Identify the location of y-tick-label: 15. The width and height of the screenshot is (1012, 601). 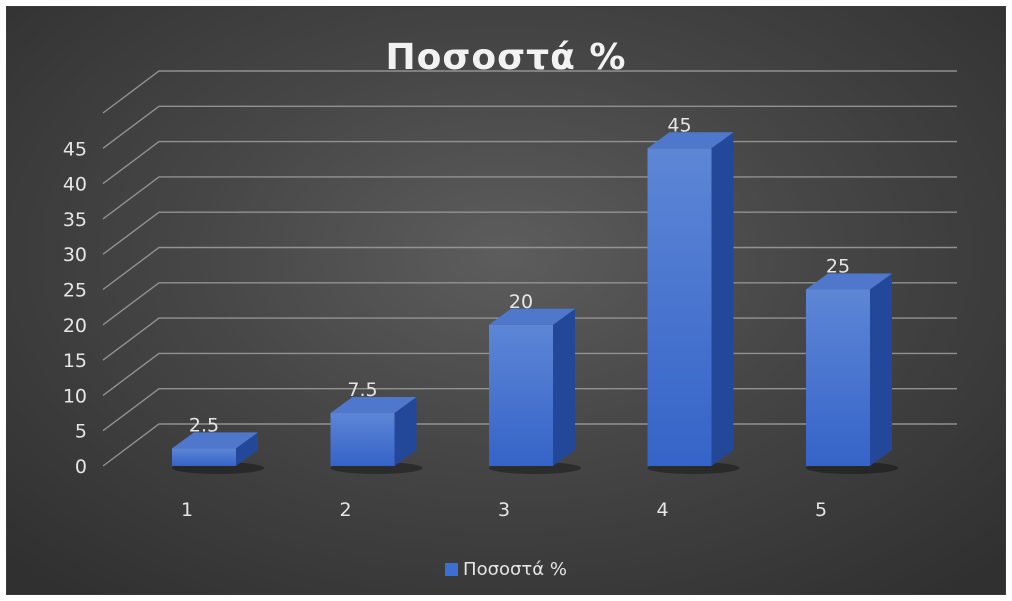
(75, 361).